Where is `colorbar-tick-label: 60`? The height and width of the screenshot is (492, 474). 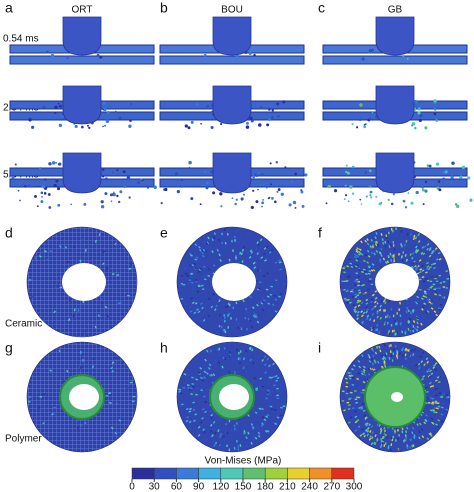
colorbar-tick-label: 60 is located at coordinates (177, 487).